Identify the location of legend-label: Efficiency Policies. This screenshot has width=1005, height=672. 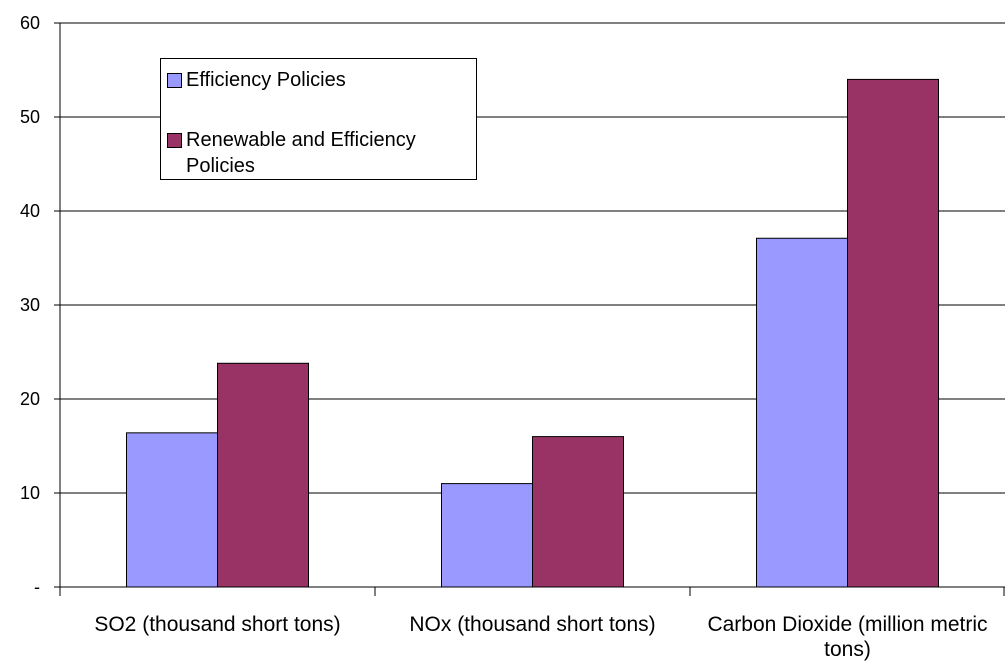
(266, 80).